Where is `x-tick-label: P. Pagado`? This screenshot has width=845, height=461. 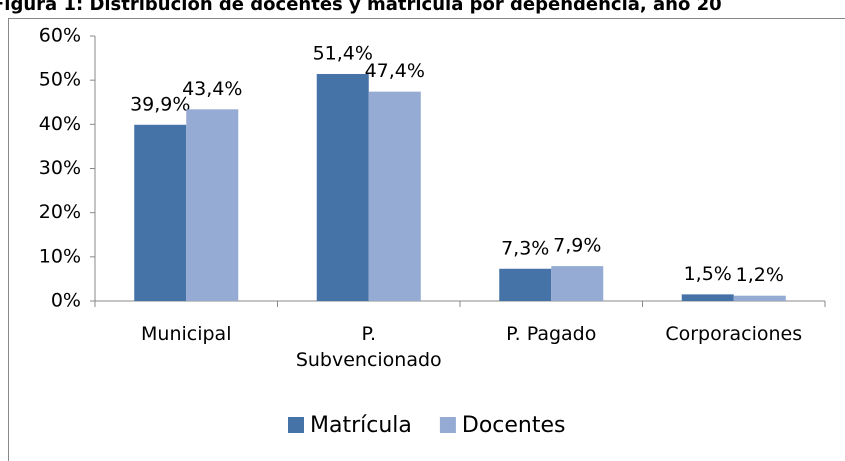 x-tick-label: P. Pagado is located at coordinates (551, 334).